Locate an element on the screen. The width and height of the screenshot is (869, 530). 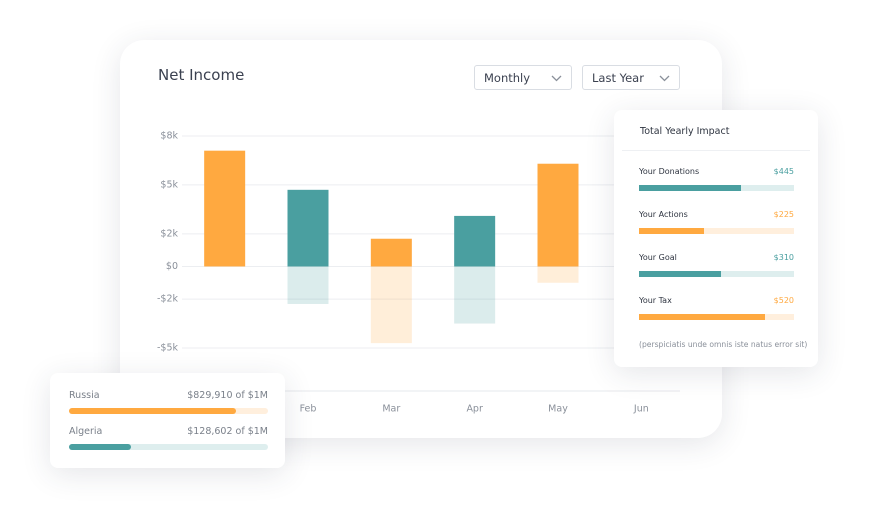
range-dropdown: Last Year is located at coordinates (631, 77).